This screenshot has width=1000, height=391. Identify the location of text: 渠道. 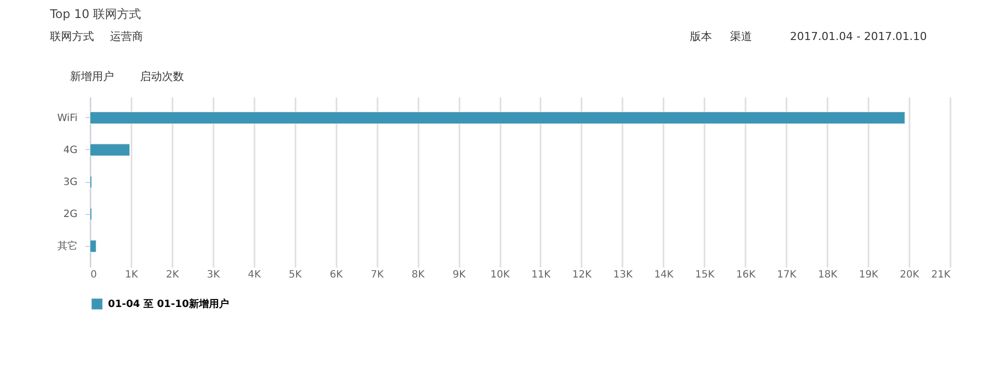
(741, 36).